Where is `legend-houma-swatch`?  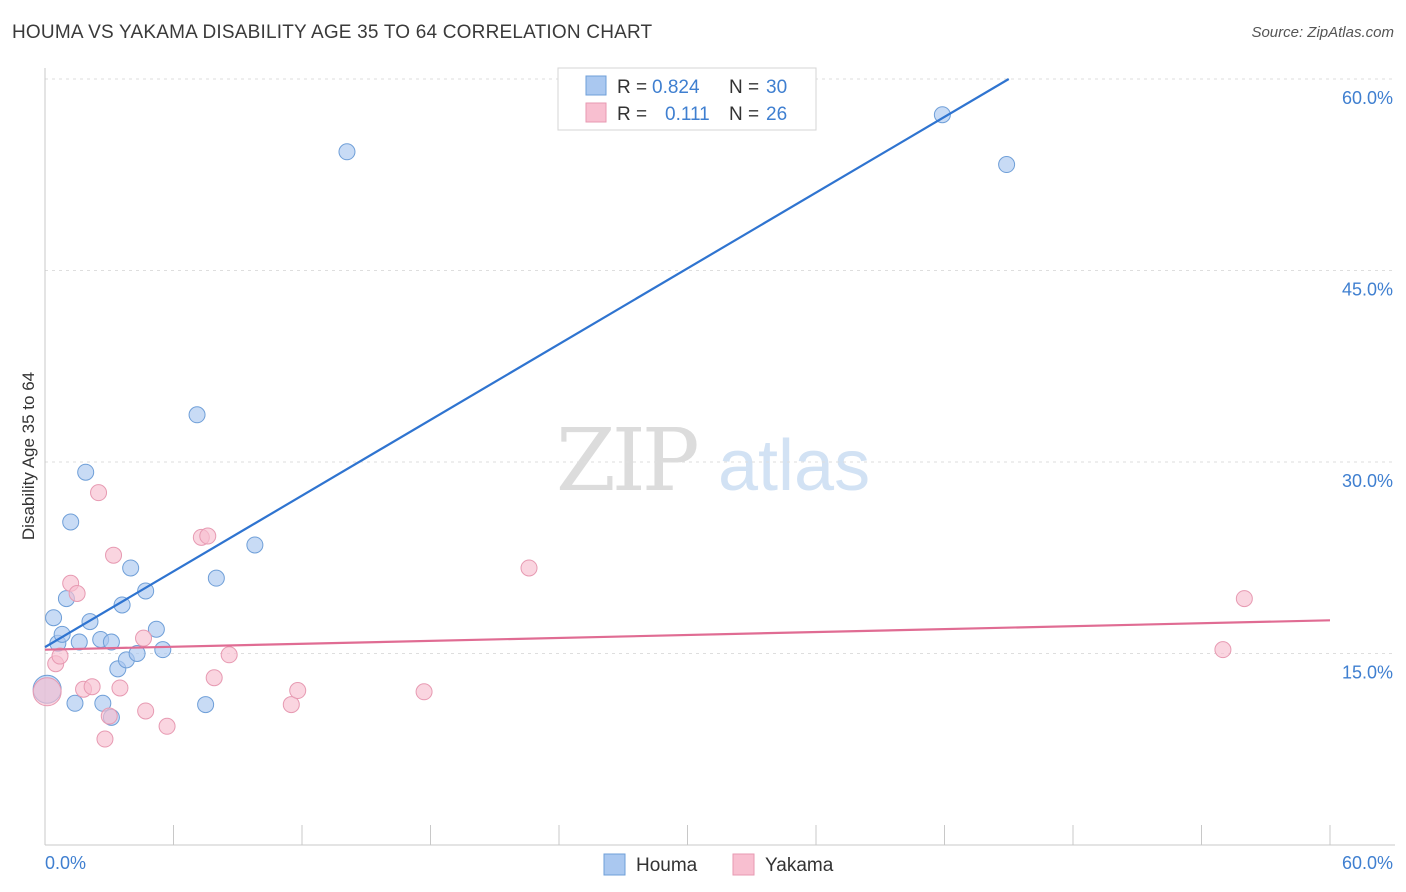 legend-houma-swatch is located at coordinates (614, 864).